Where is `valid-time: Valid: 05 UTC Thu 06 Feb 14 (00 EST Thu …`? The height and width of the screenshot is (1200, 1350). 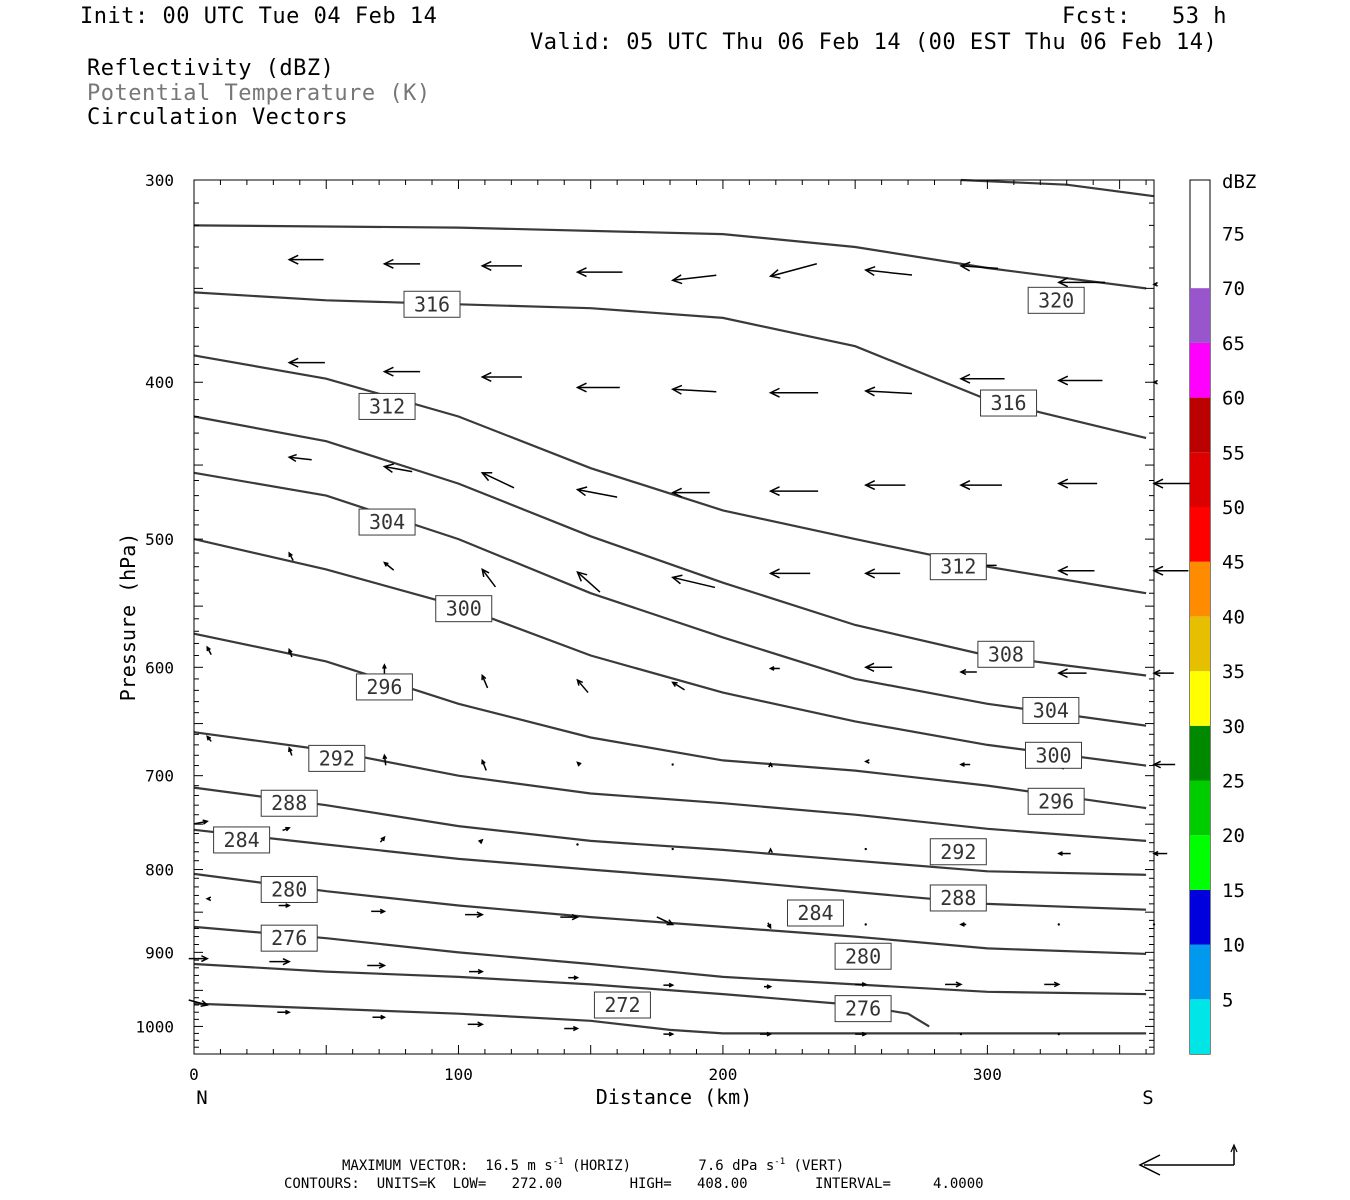 valid-time: Valid: 05 UTC Thu 06 Feb 14 (00 EST Thu … is located at coordinates (874, 42).